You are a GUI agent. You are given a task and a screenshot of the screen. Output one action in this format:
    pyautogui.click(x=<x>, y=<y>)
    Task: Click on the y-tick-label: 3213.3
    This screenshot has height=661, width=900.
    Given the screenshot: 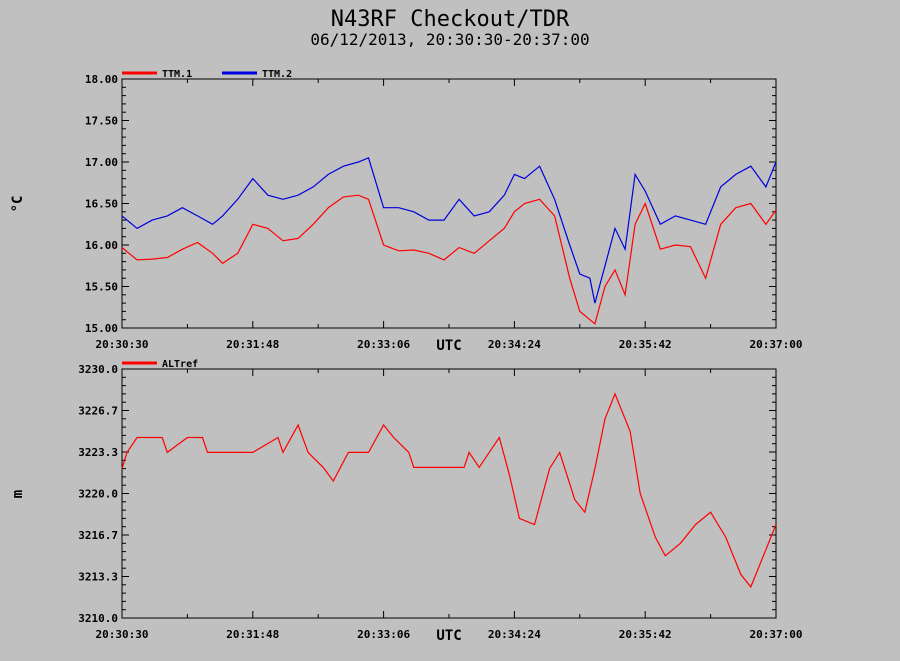 What is the action you would take?
    pyautogui.click(x=98, y=577)
    